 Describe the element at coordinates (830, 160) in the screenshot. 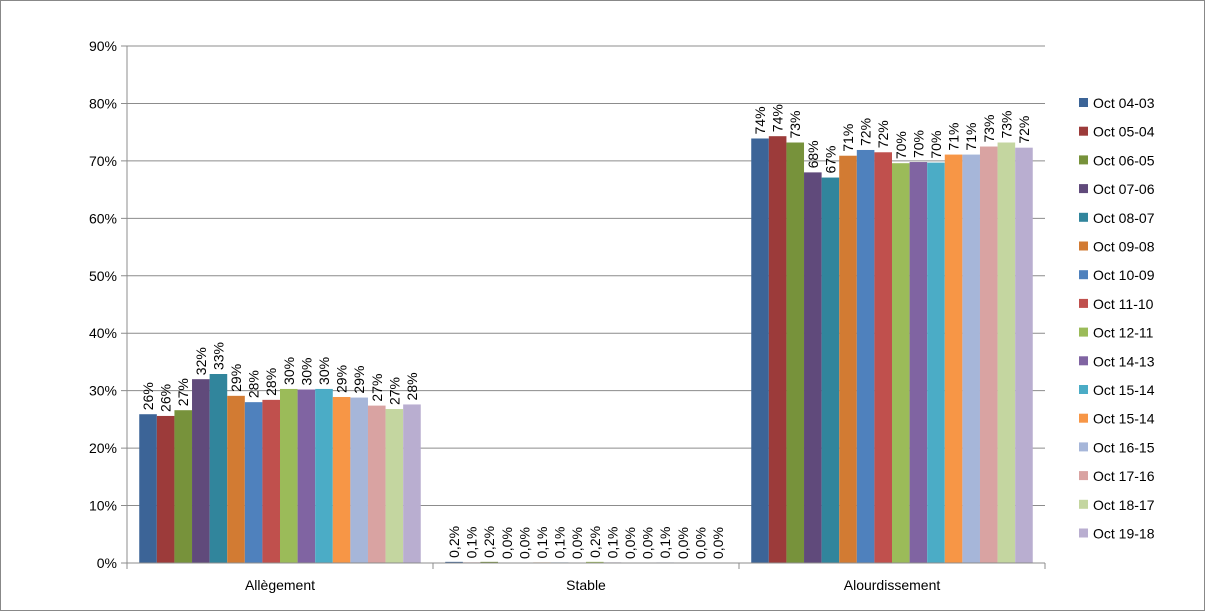

I see `data-label: 67%` at that location.